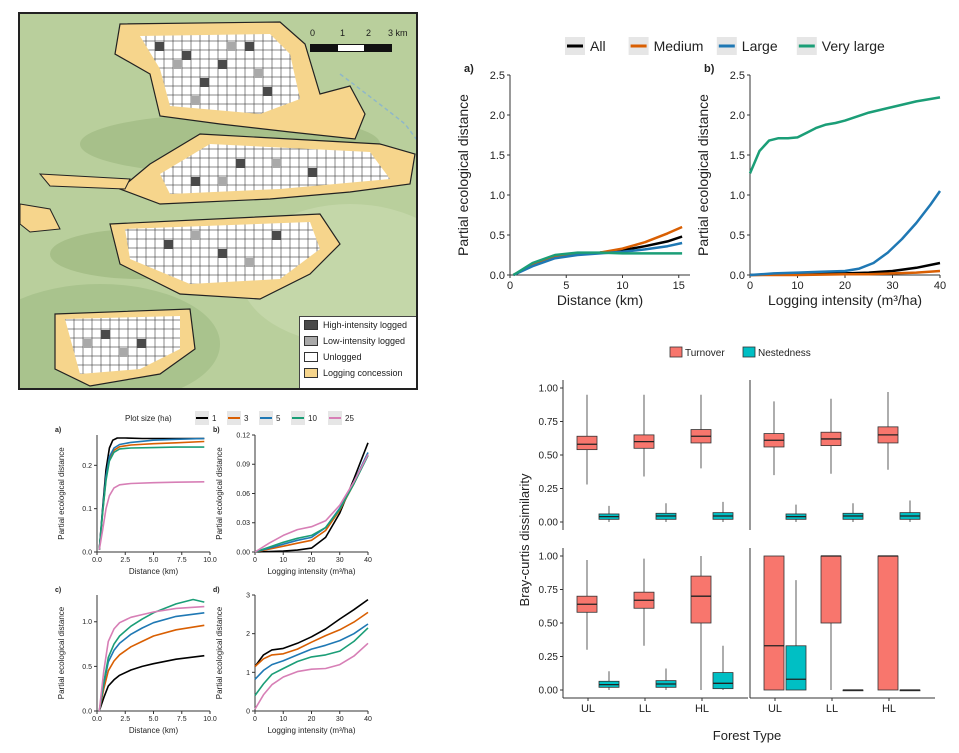 This screenshot has width=959, height=753. What do you see at coordinates (248, 595) in the screenshot?
I see `y-tick-label: 3` at bounding box center [248, 595].